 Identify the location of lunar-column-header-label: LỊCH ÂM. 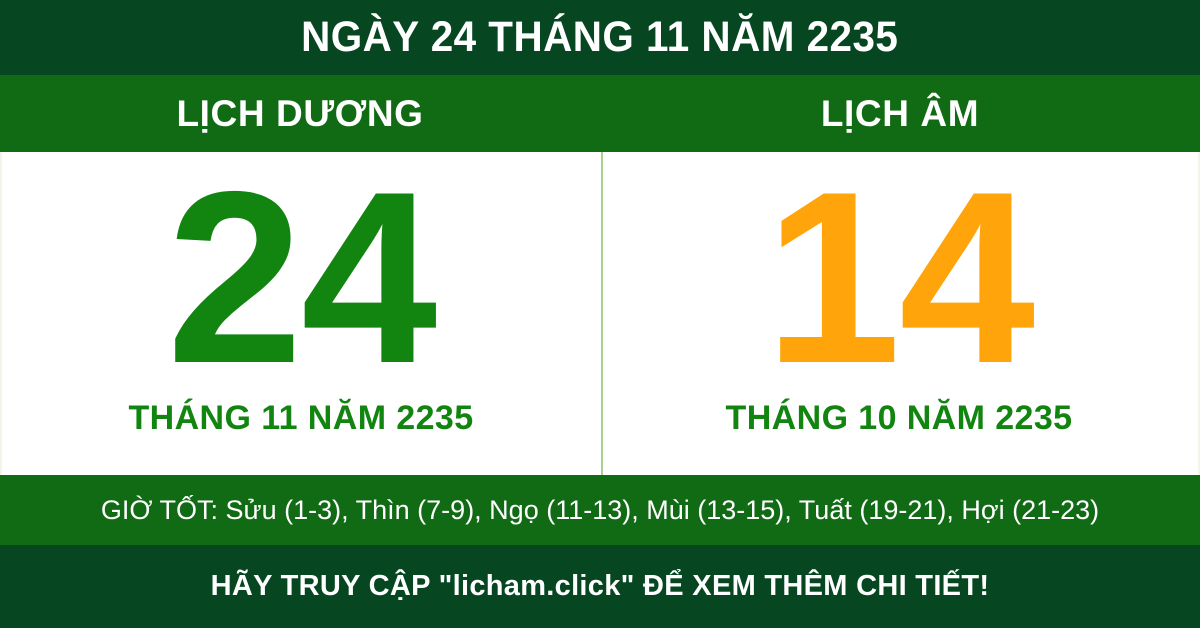
(900, 113).